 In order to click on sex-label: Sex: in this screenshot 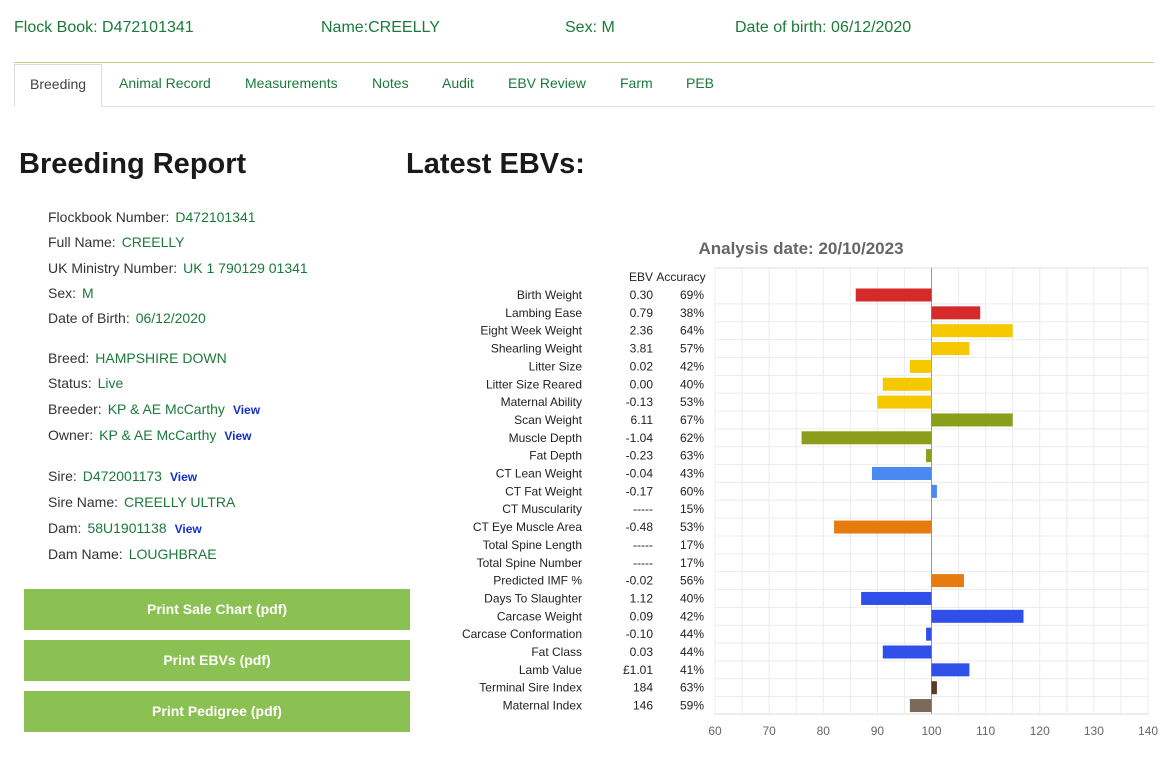, I will do `click(62, 293)`.